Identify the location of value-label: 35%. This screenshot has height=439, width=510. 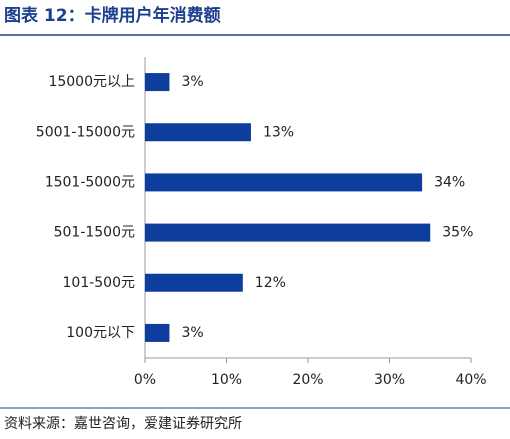
(457, 233).